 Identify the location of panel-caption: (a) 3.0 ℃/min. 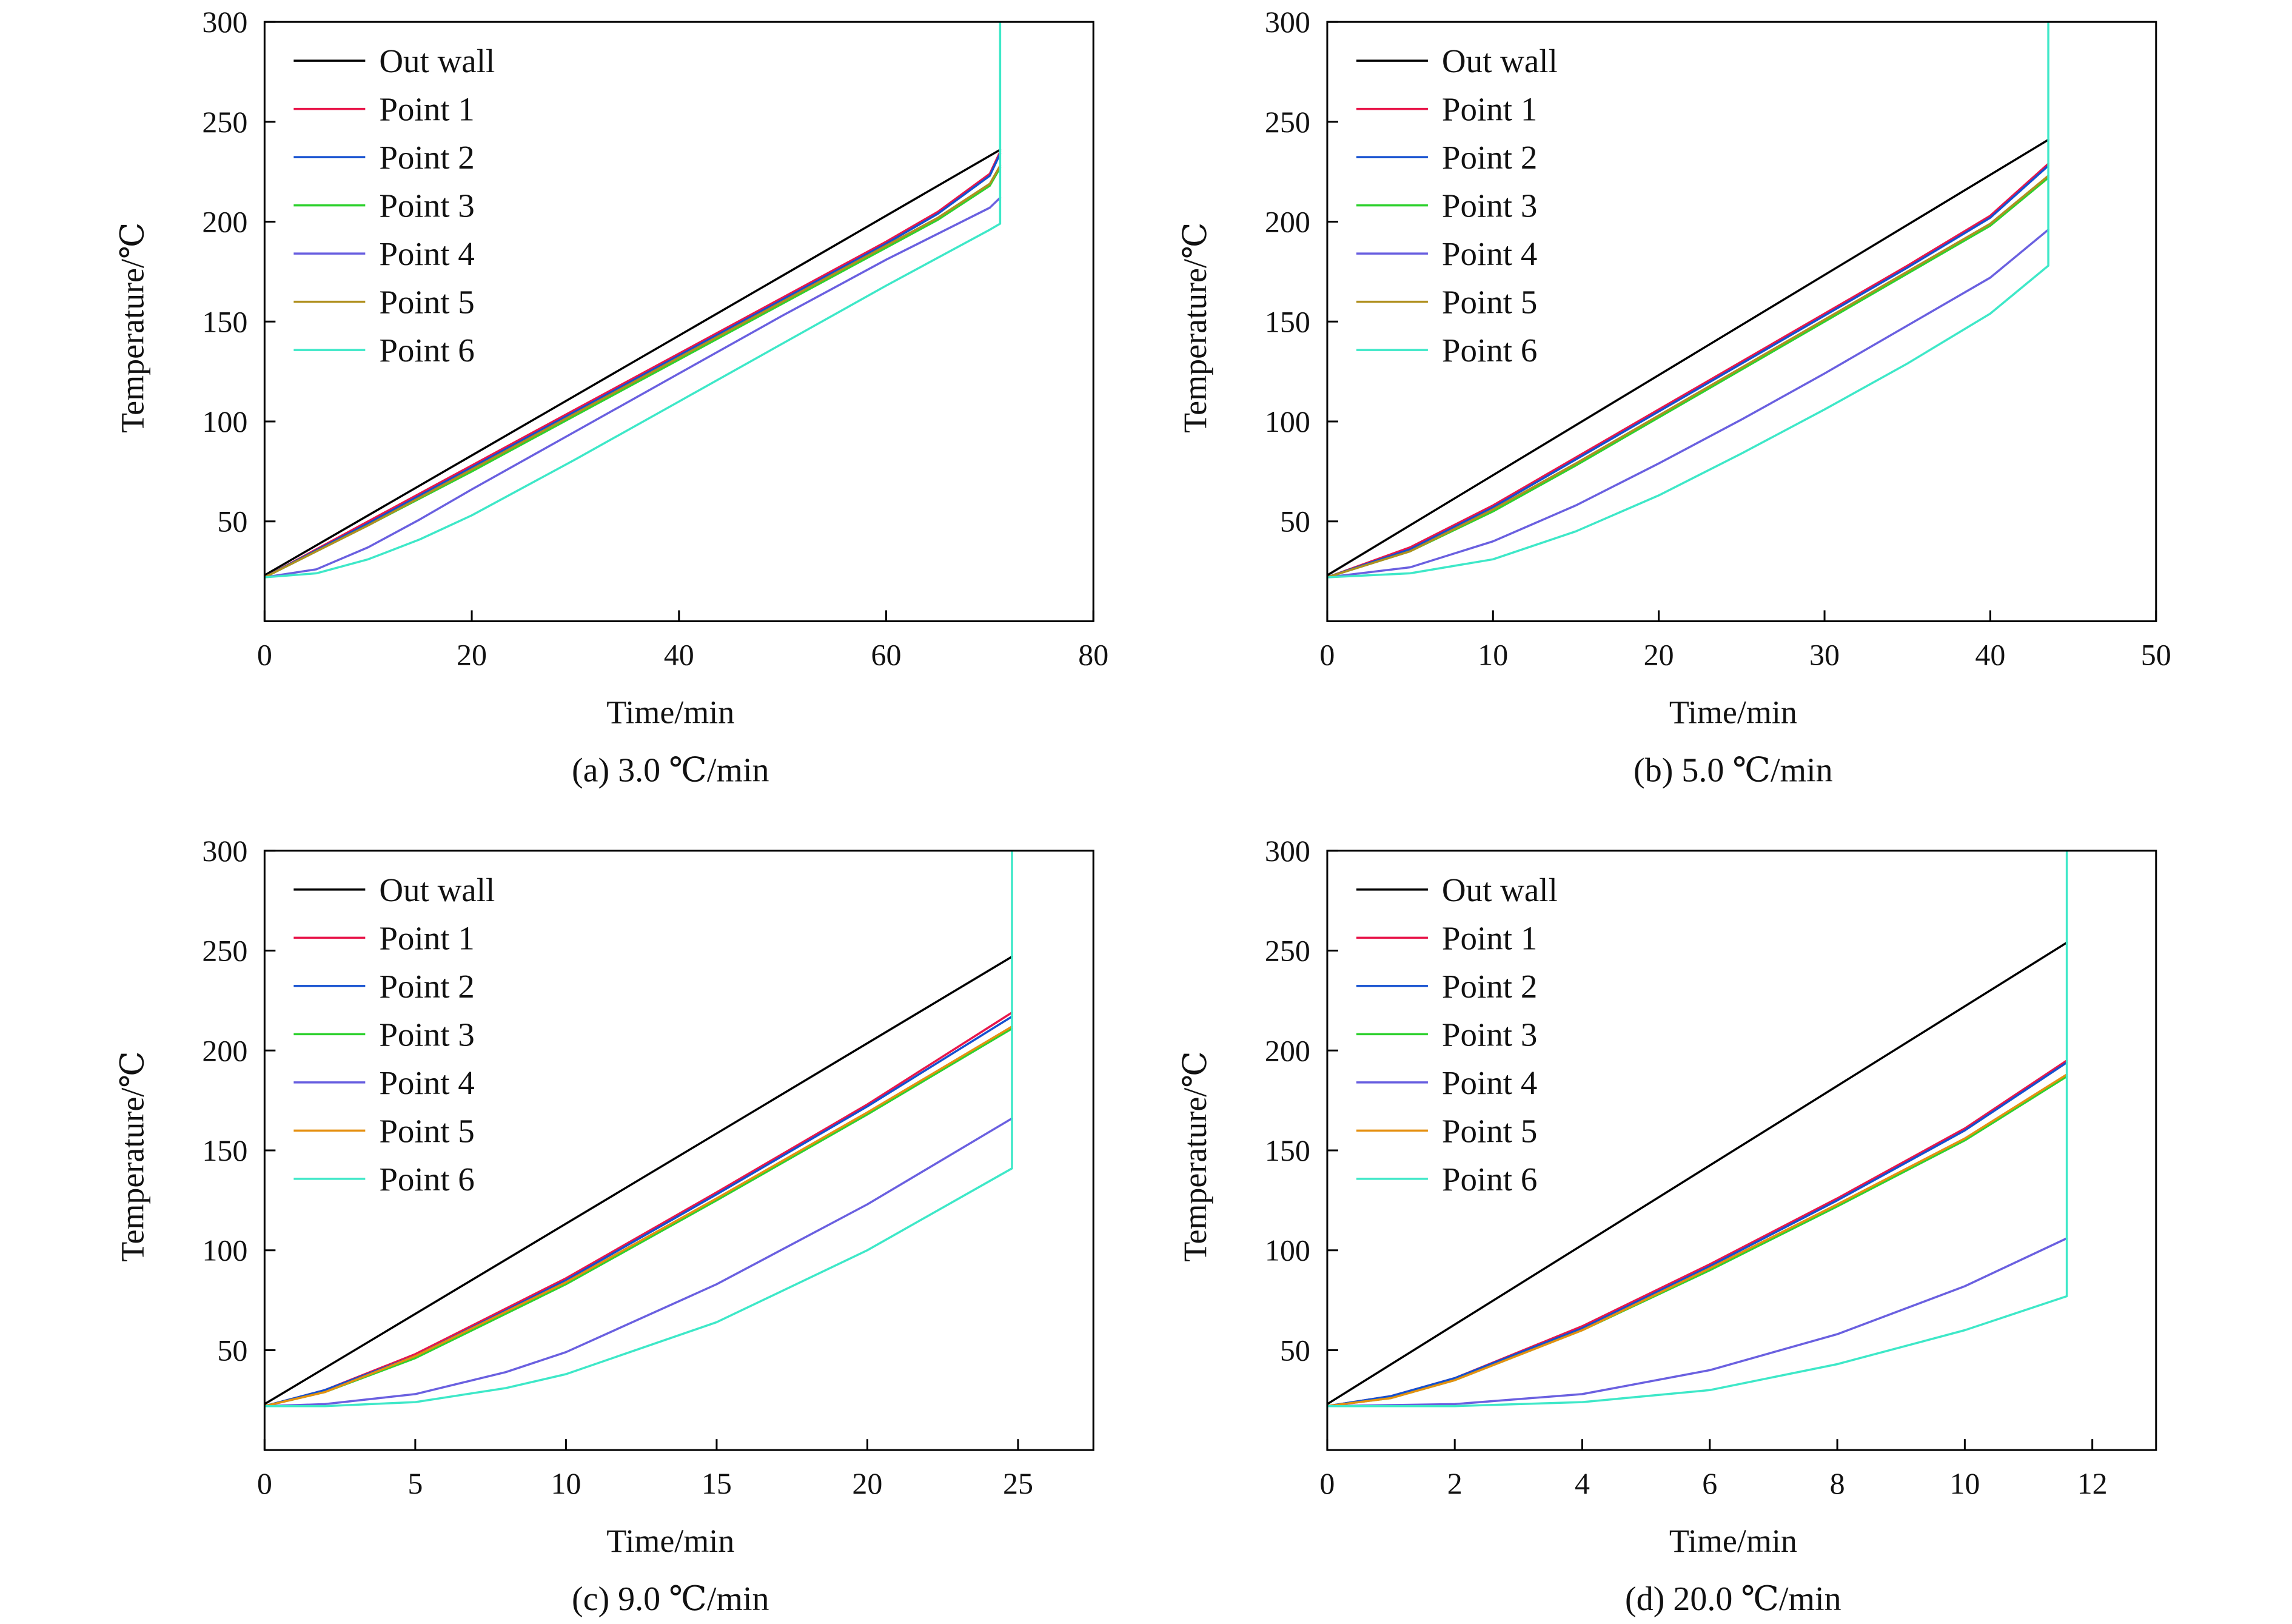
(670, 770).